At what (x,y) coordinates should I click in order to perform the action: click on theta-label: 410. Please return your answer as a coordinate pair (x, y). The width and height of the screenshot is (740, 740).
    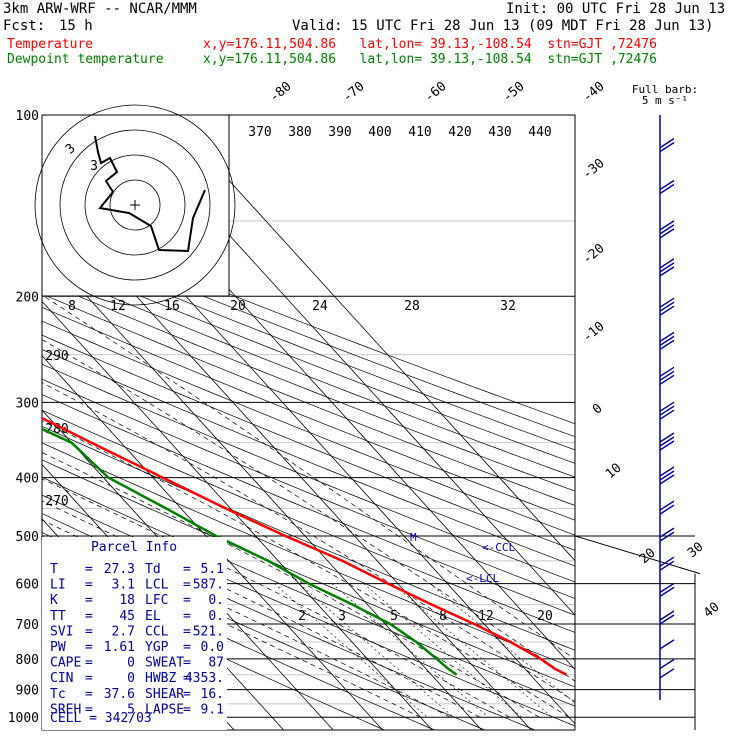
    Looking at the image, I should click on (419, 132).